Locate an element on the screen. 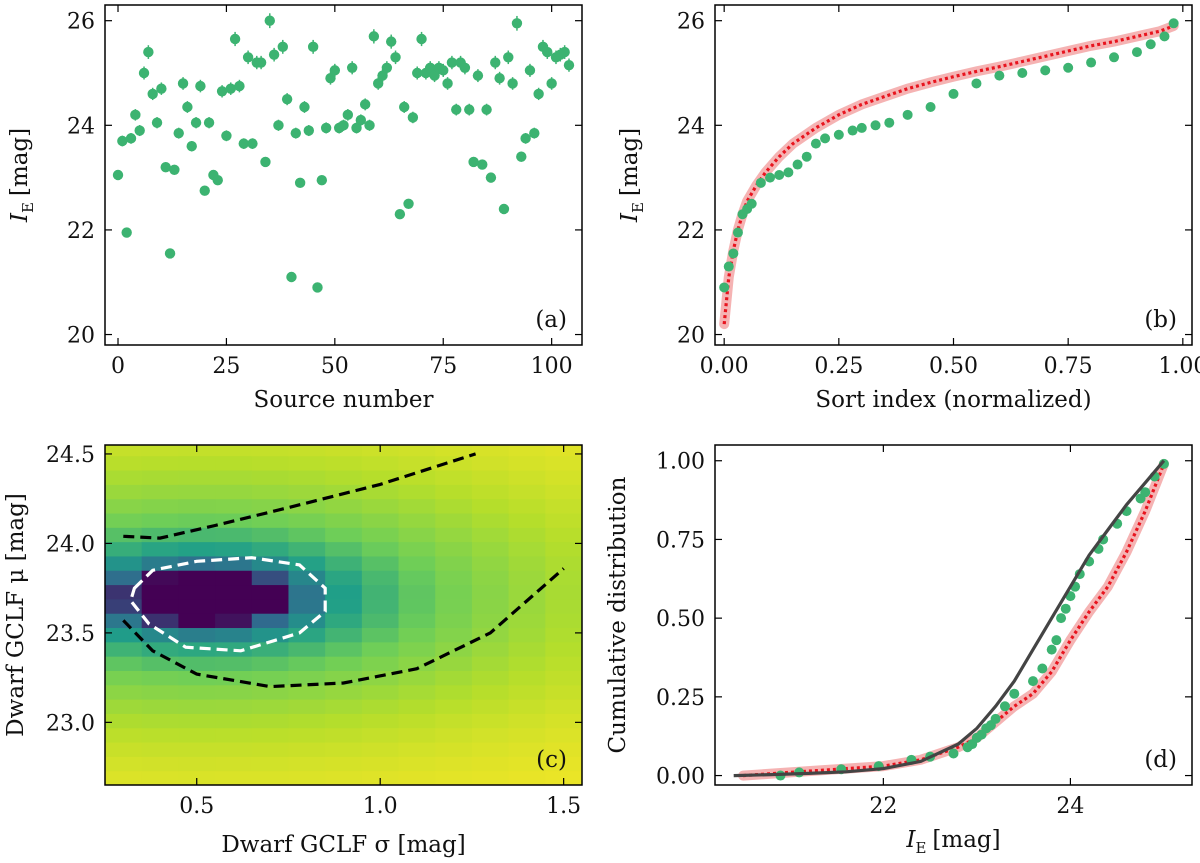  y-axis-label: Cumulative distribution is located at coordinates (618, 614).